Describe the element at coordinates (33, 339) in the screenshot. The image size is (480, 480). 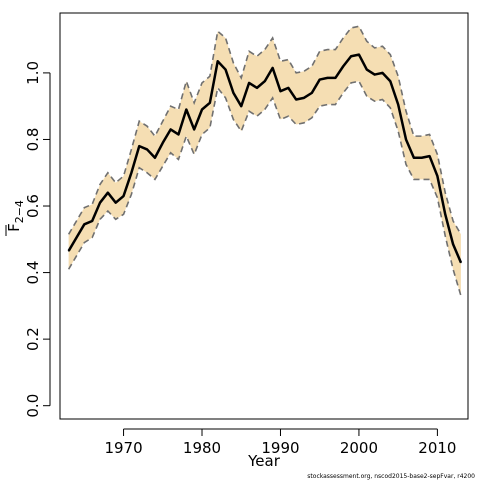
I see `y-tick-label: 0.2` at that location.